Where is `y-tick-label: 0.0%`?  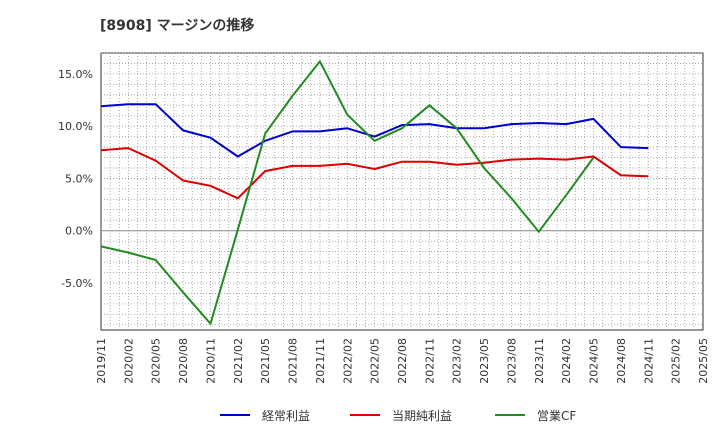 y-tick-label: 0.0% is located at coordinates (79, 231).